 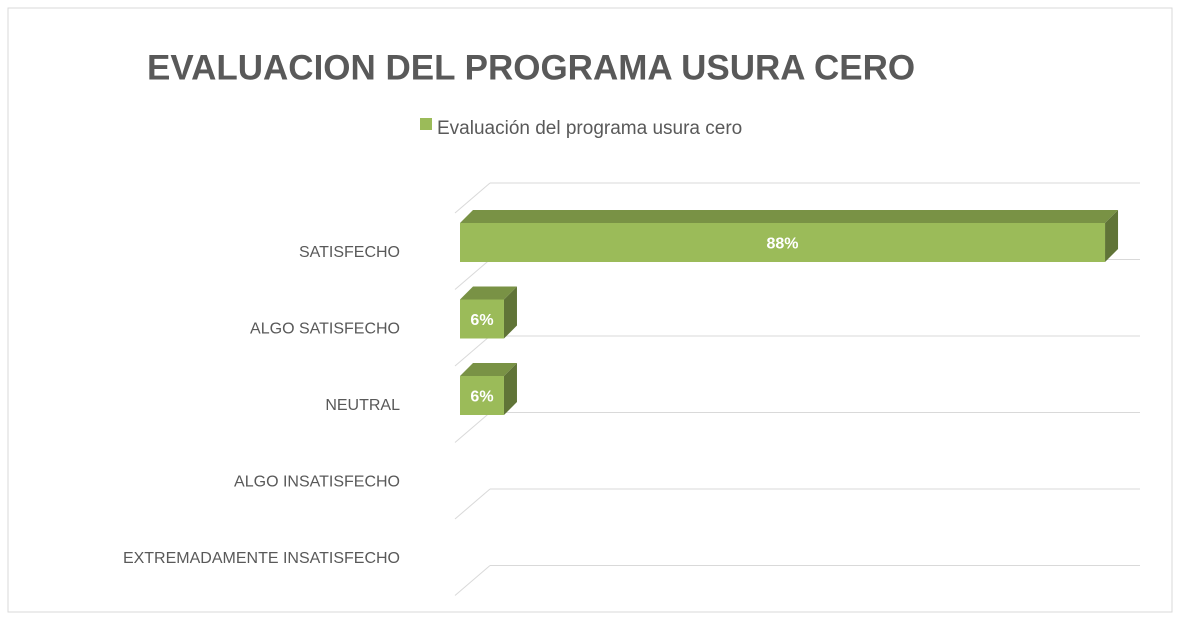 I want to click on legend-label: Evaluación del programa usura cero, so click(x=589, y=128).